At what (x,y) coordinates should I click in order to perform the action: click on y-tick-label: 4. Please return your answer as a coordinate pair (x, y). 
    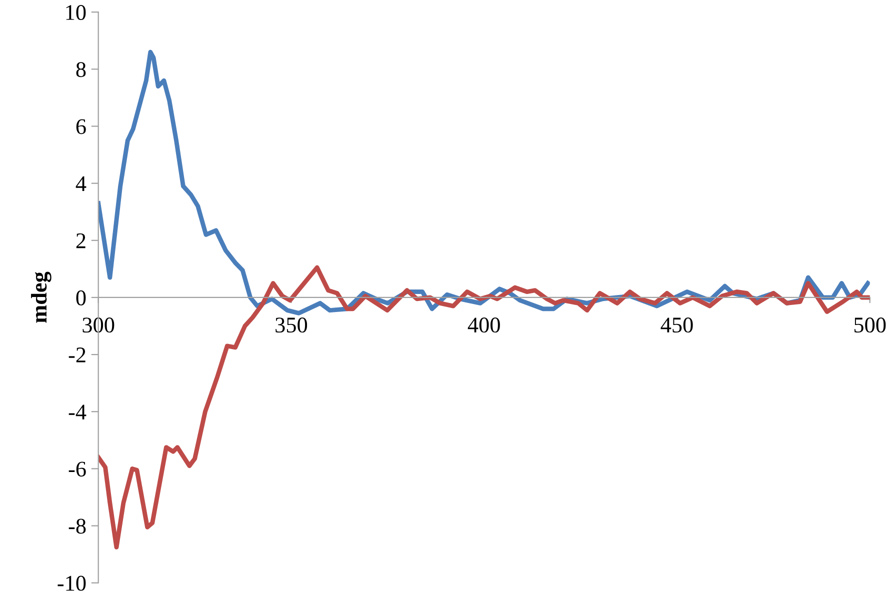
    Looking at the image, I should click on (81, 184).